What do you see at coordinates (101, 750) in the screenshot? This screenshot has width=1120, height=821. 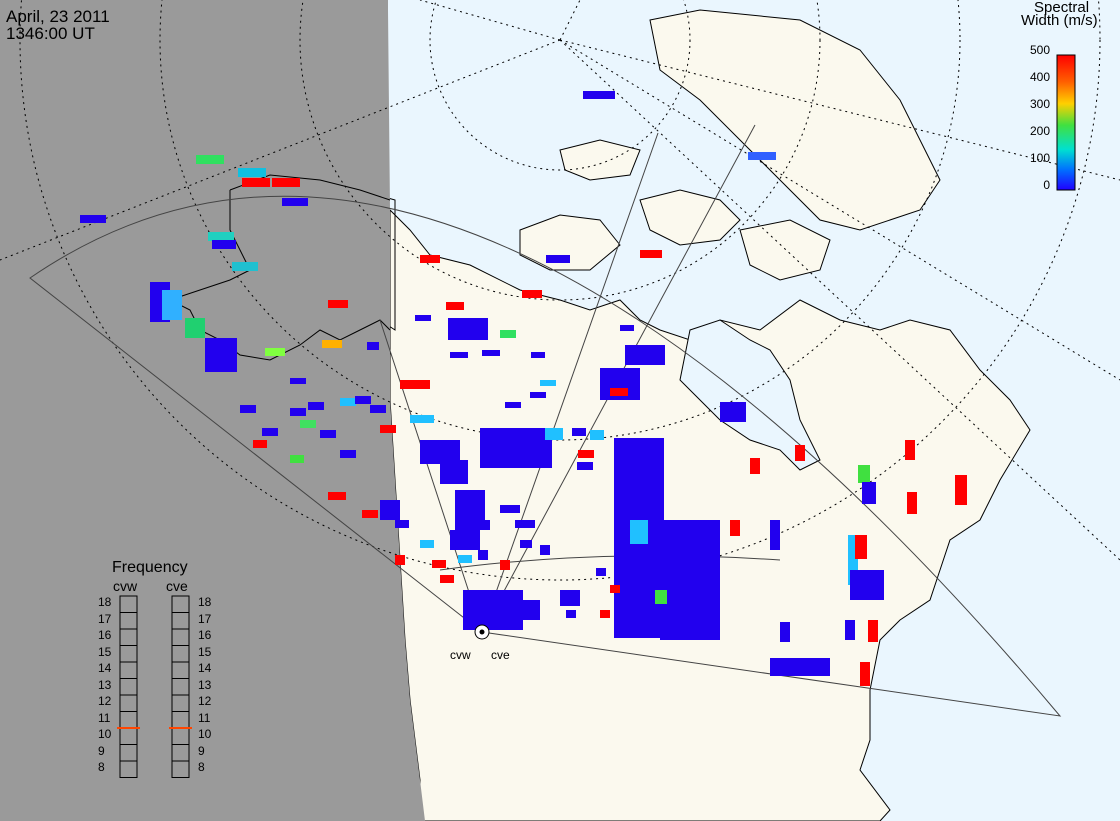 I see `frequency-scale-left: 9` at bounding box center [101, 750].